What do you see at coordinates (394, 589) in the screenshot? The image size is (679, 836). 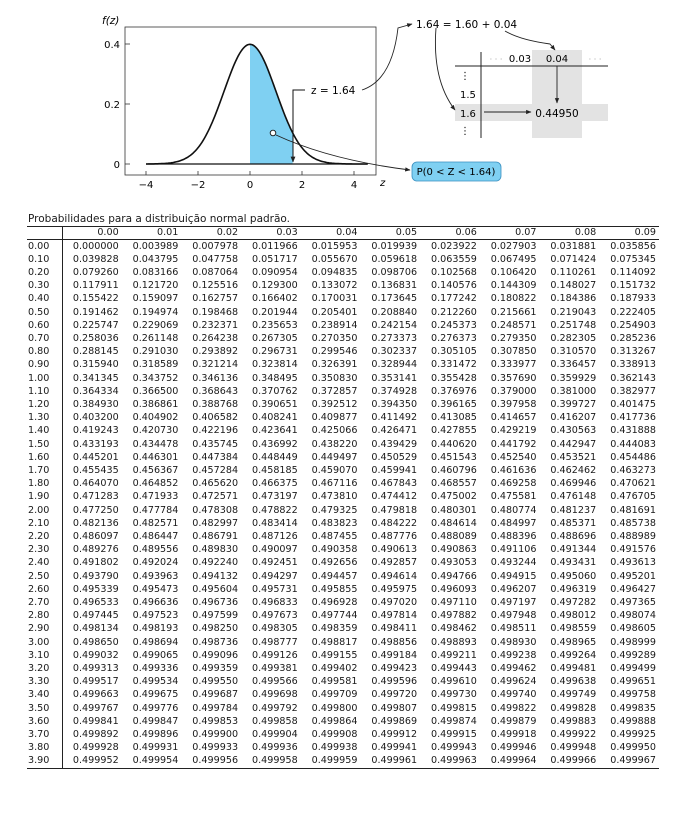 I see `probability-cell: 0.495975` at bounding box center [394, 589].